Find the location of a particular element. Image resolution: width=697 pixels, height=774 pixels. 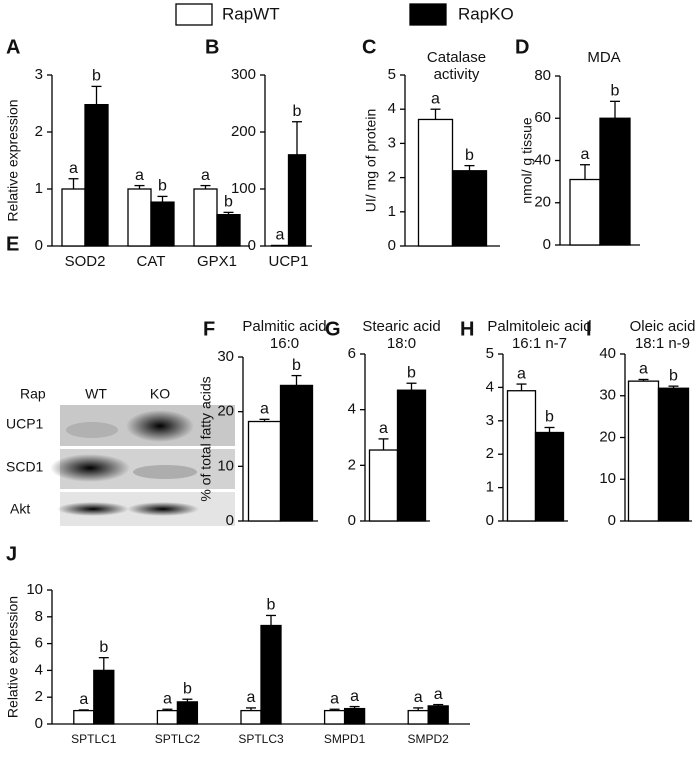

x-tick-label: SPTLC1 is located at coordinates (94, 739).